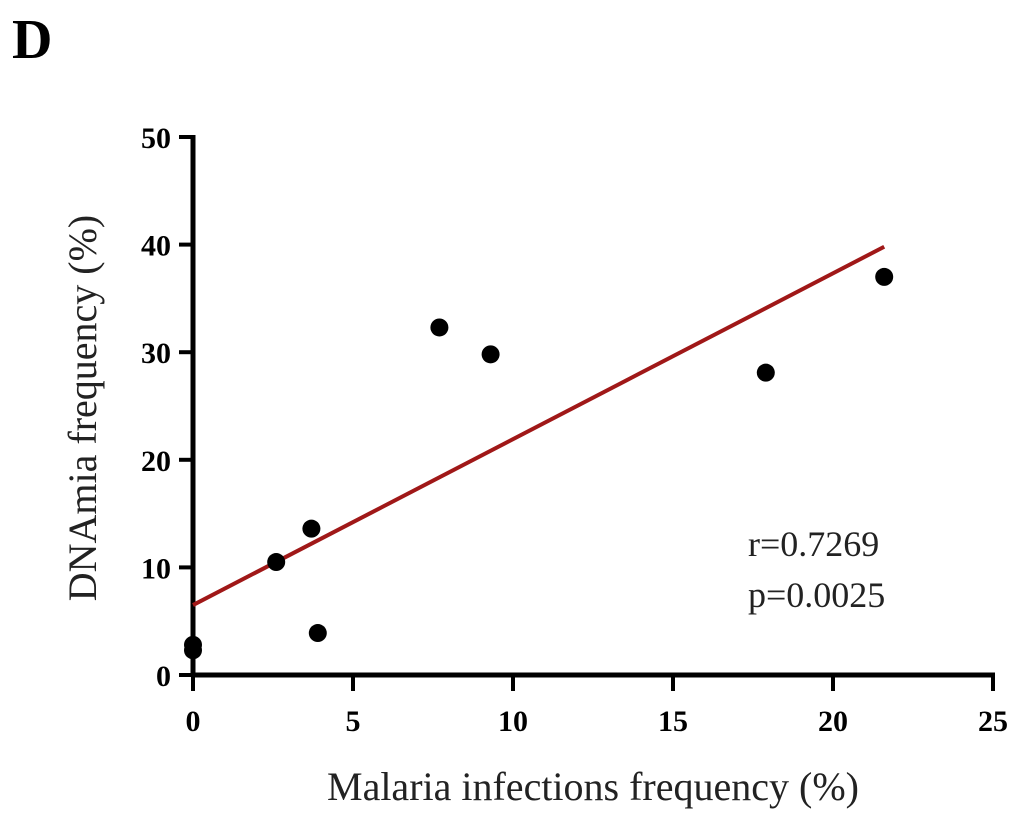 The width and height of the screenshot is (1036, 818). Describe the element at coordinates (163, 676) in the screenshot. I see `y-tick-label: 0` at that location.